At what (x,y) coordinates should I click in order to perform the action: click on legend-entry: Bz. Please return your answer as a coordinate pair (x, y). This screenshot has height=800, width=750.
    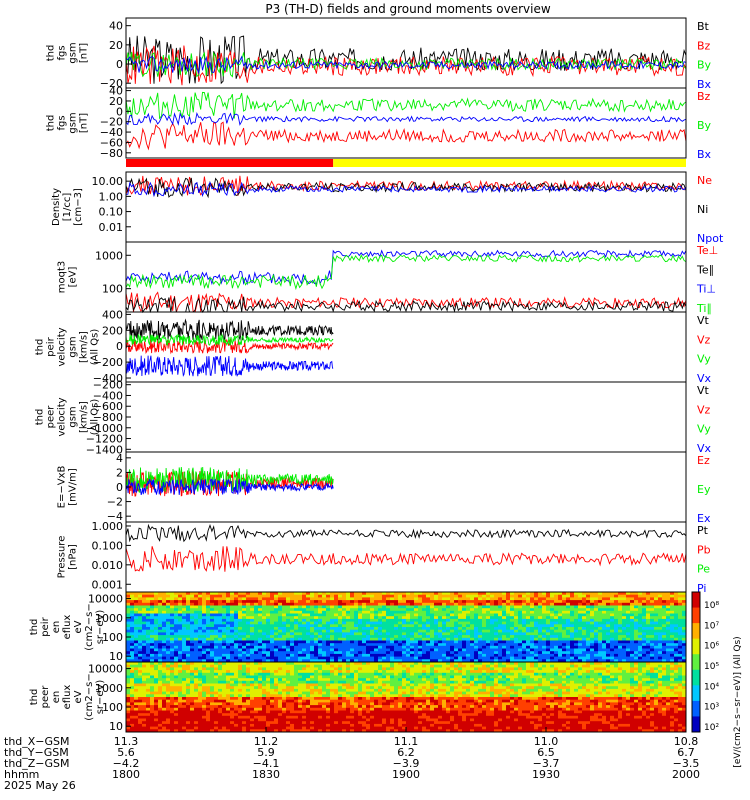
    Looking at the image, I should click on (704, 96).